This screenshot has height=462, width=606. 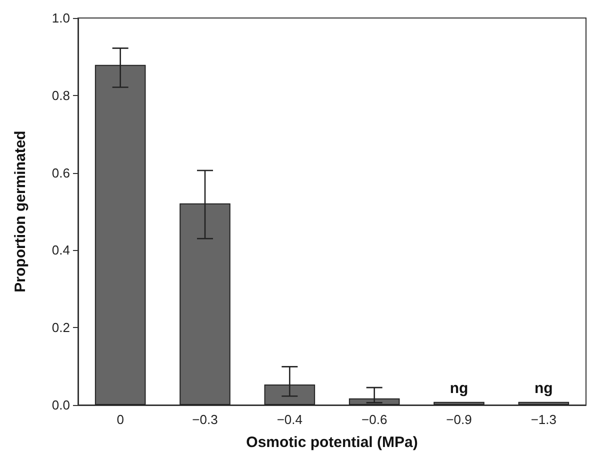 I want to click on x-tick-label: −0.4, so click(x=289, y=419).